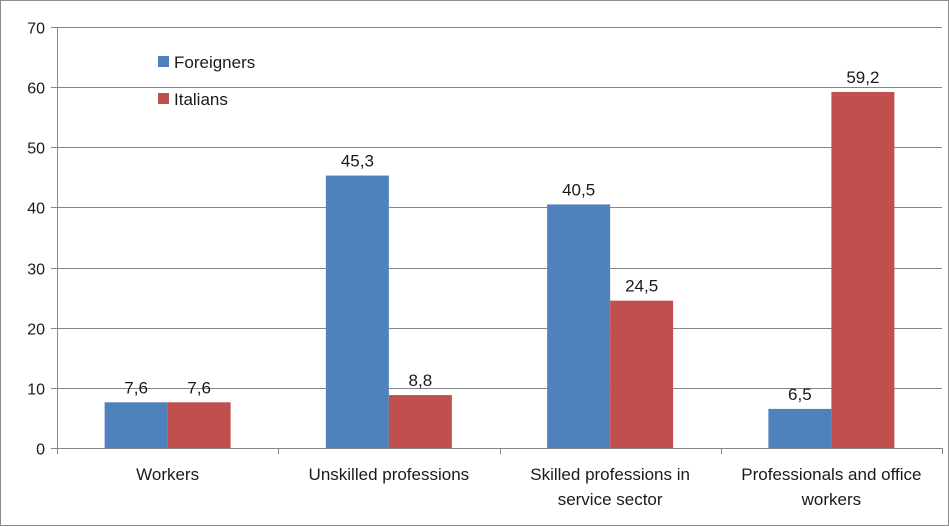 The height and width of the screenshot is (527, 949). I want to click on x-category-label: workers, so click(831, 499).